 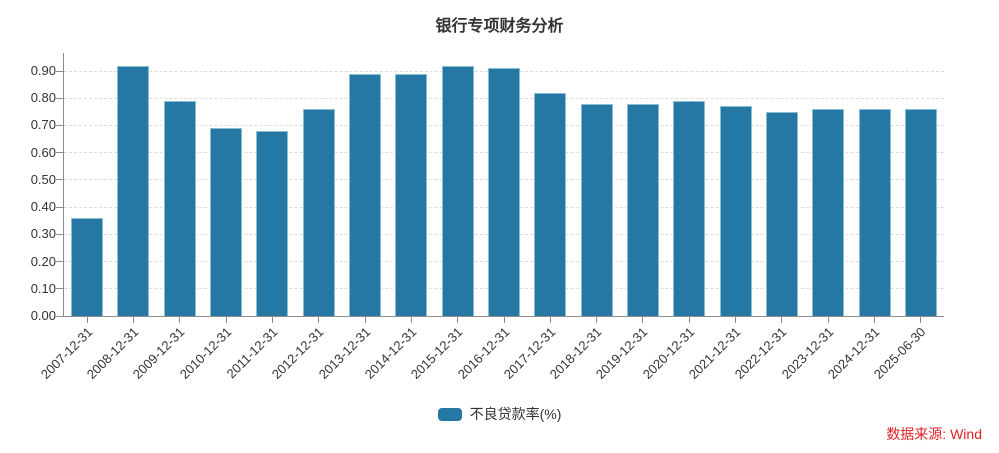 I want to click on y-tick-label: 0.60, so click(x=43, y=152).